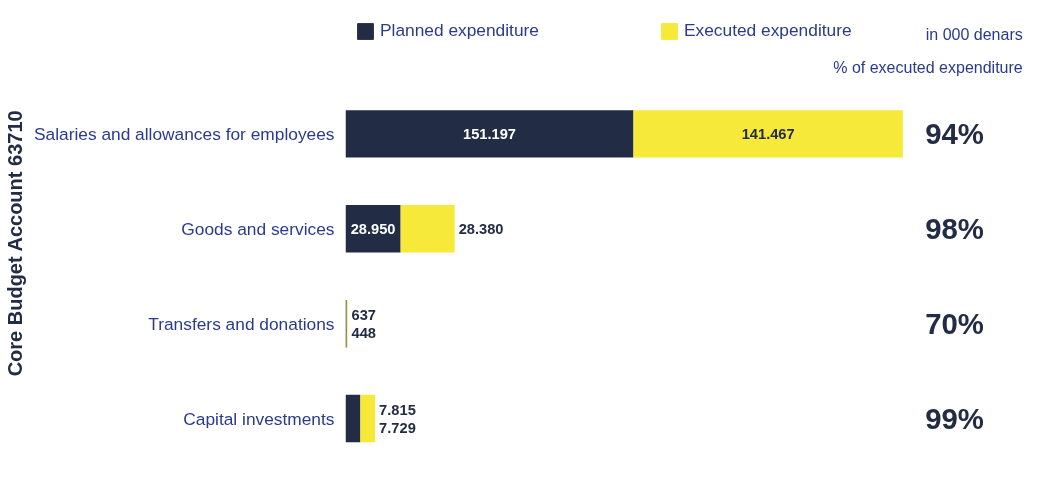 The image size is (1047, 497). What do you see at coordinates (373, 228) in the screenshot?
I see `data-label: 28.950` at bounding box center [373, 228].